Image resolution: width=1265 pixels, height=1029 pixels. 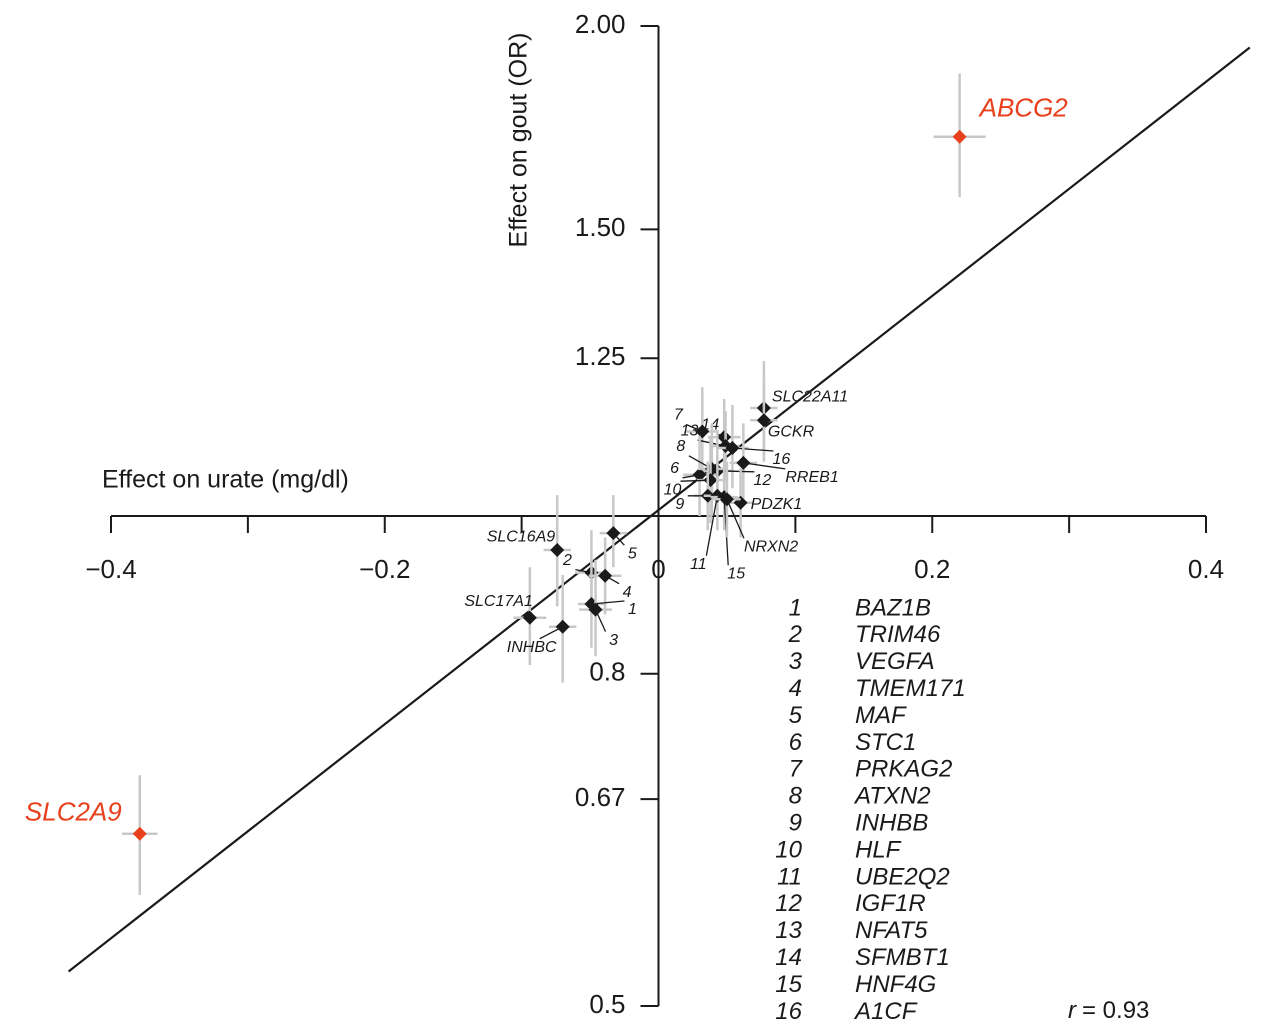 What do you see at coordinates (519, 140) in the screenshot?
I see `y-axis-label: Effect on gout (OR)` at bounding box center [519, 140].